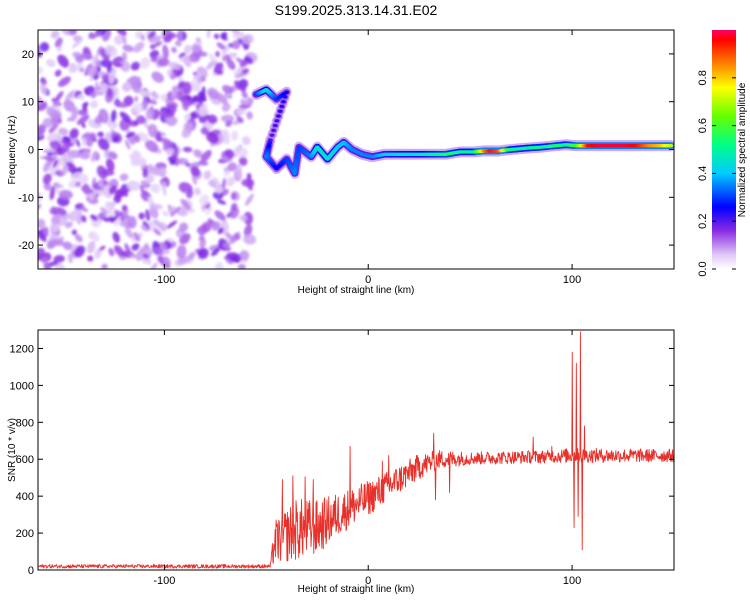 The width and height of the screenshot is (750, 600). What do you see at coordinates (12, 450) in the screenshot?
I see `snr-y-axis-label: SNR (10 * v/v)` at bounding box center [12, 450].